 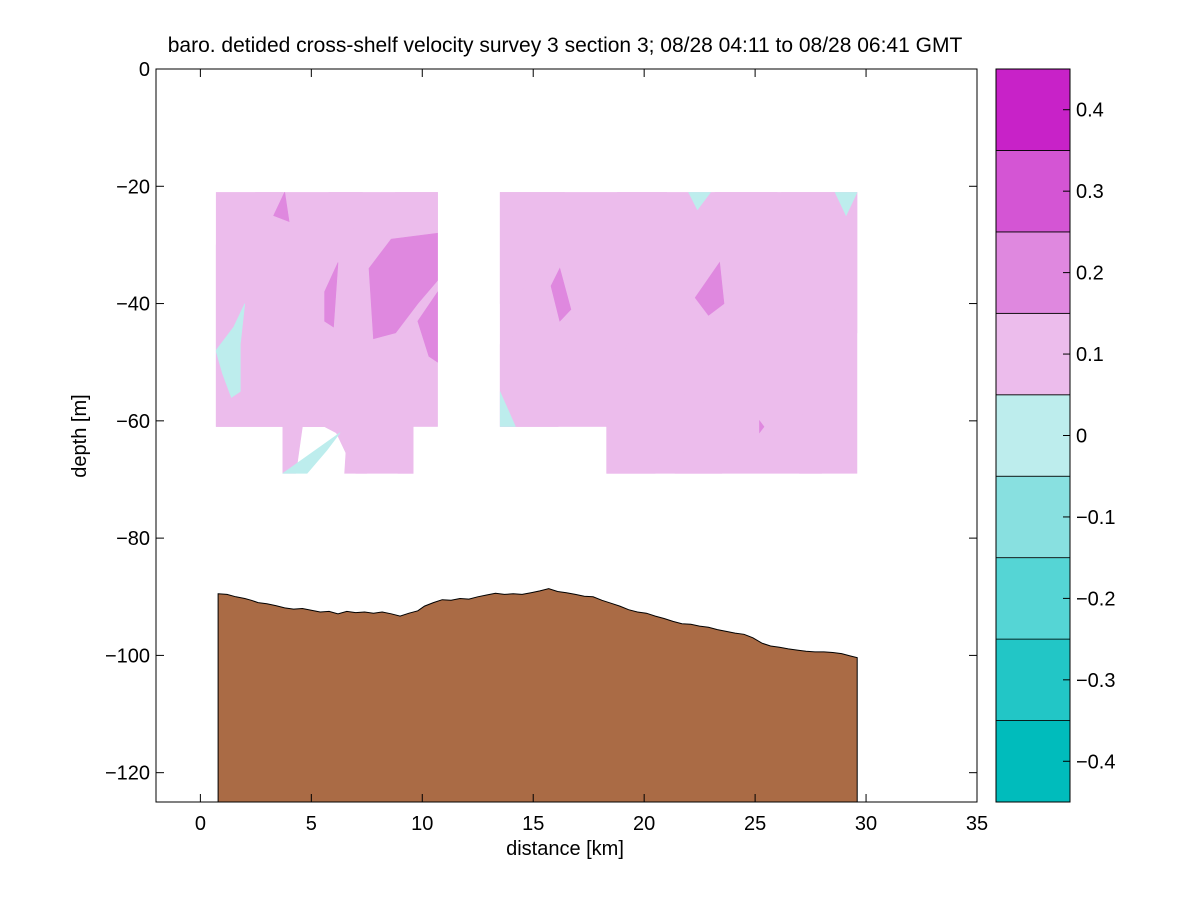 What do you see at coordinates (1090, 111) in the screenshot?
I see `colorbar-tick-label: 0.4` at bounding box center [1090, 111].